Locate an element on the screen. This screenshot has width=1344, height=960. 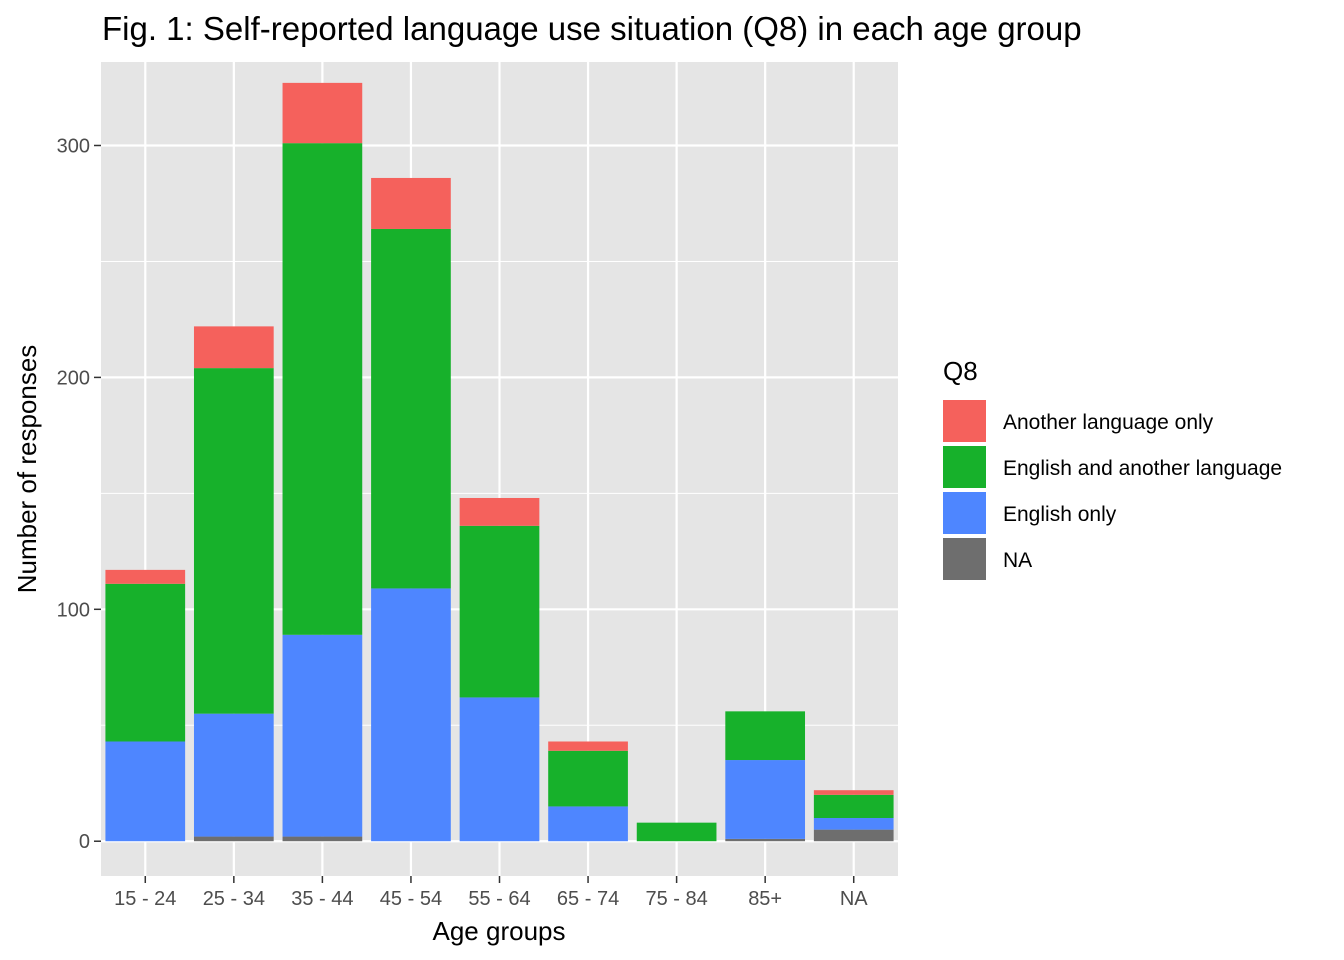
x-tick-label: 85+ is located at coordinates (765, 899).